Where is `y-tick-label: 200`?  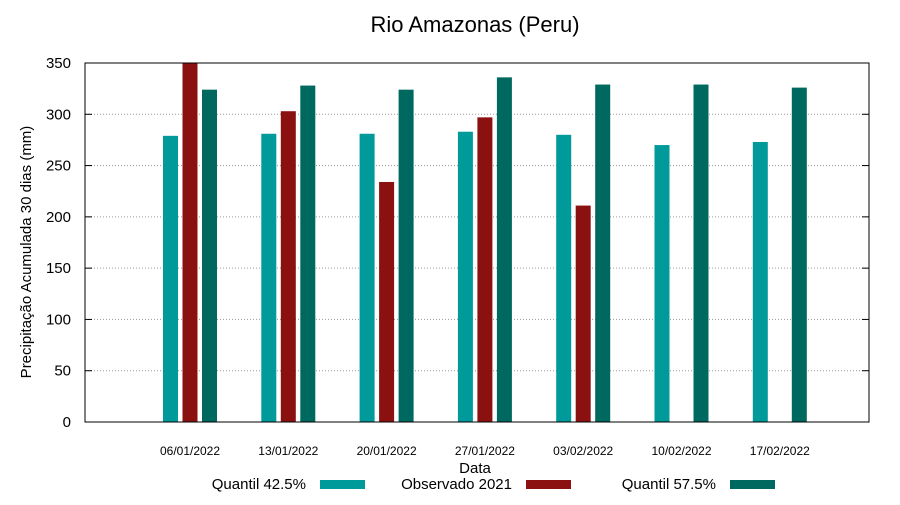
y-tick-label: 200 is located at coordinates (58, 217).